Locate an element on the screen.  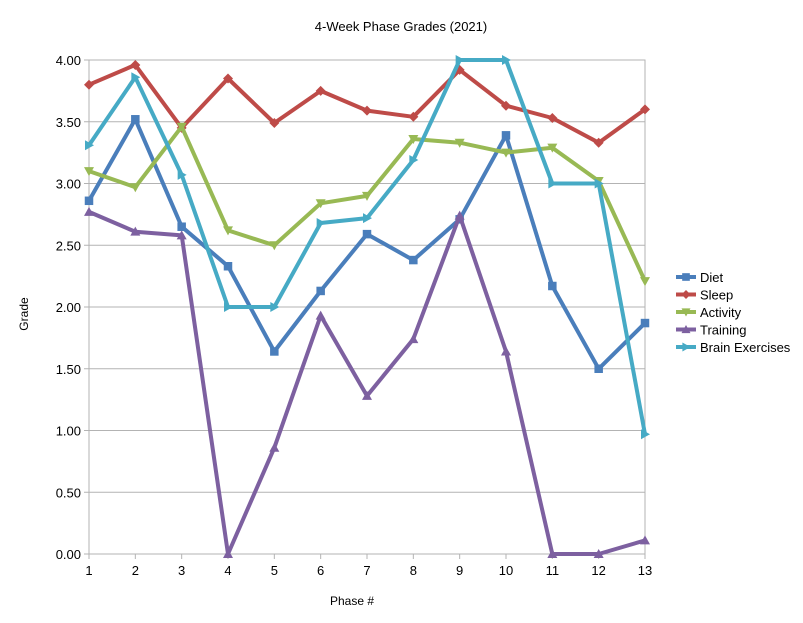
x-tick-label: 1 is located at coordinates (88, 570).